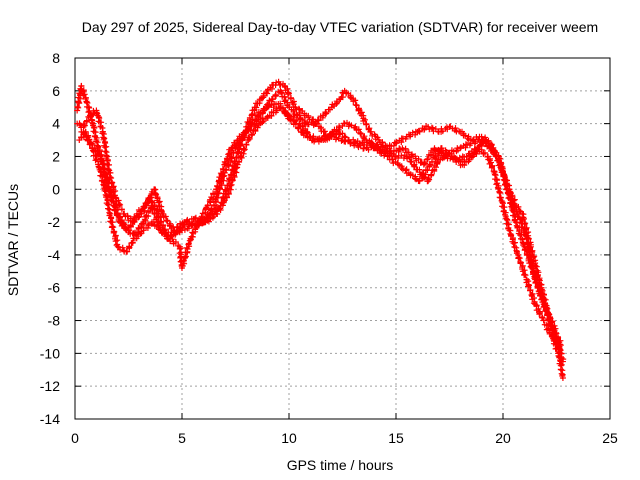 The width and height of the screenshot is (640, 480). What do you see at coordinates (503, 438) in the screenshot?
I see `x-tick-label: 20` at bounding box center [503, 438].